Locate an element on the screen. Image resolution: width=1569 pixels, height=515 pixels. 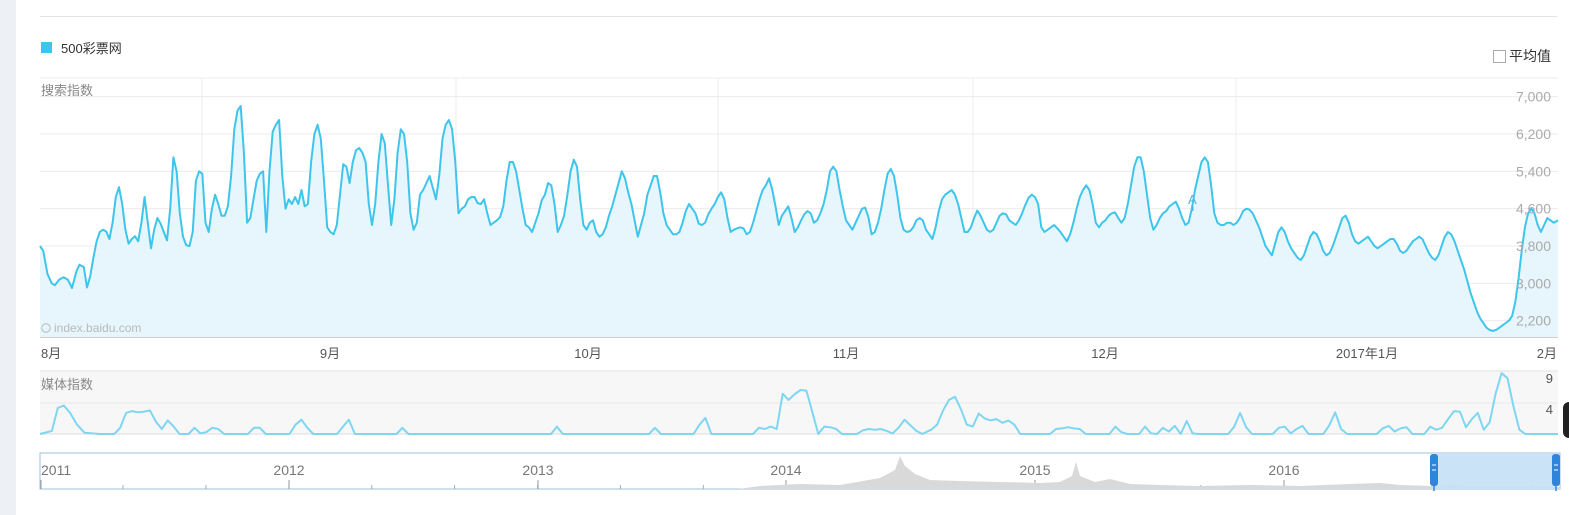
x-tick-label: 8月 is located at coordinates (51, 353).